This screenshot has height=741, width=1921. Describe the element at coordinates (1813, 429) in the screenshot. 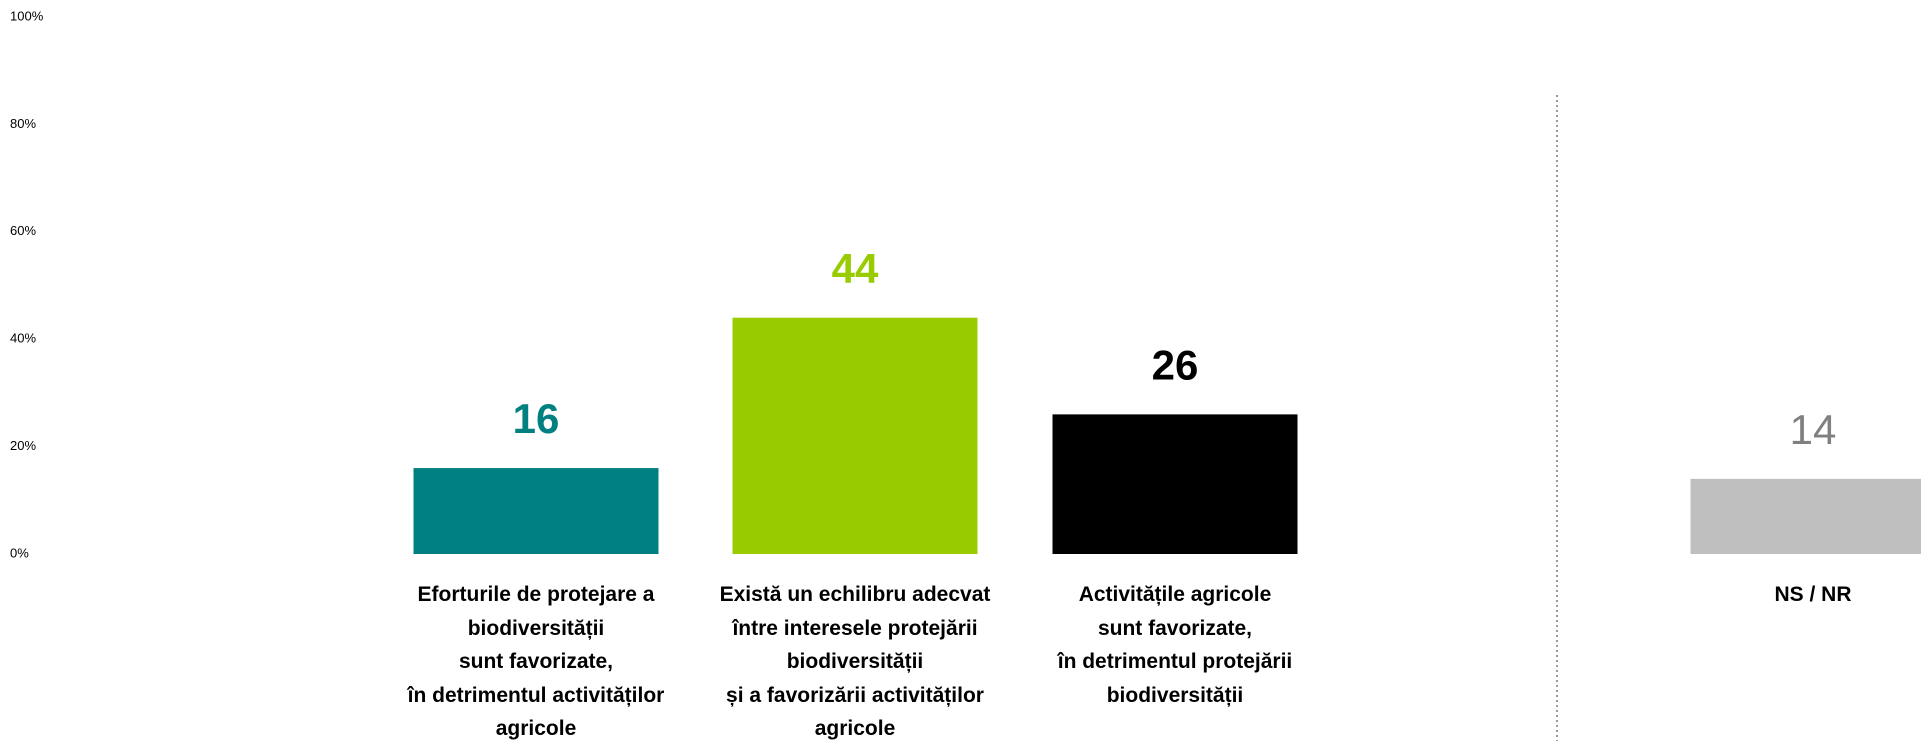

I see `value-label: 14` at that location.